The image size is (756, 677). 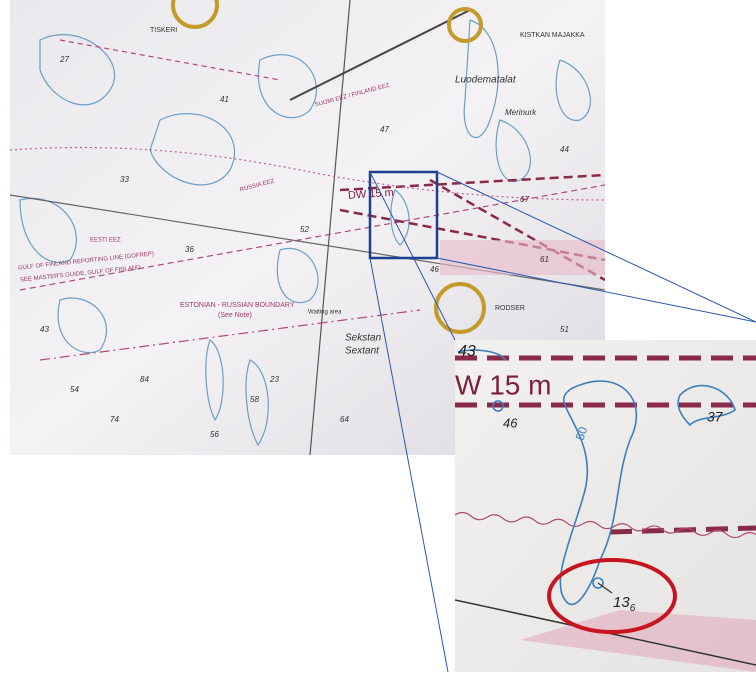 I want to click on sounding-sub: 6, so click(x=633, y=608).